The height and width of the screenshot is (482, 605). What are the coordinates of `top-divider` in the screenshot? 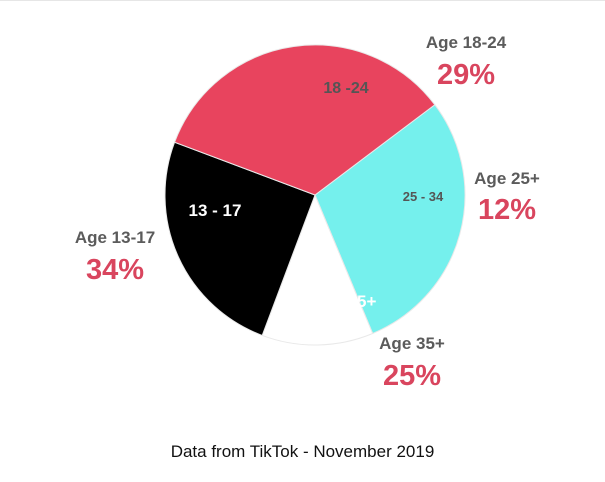 It's located at (302, 0).